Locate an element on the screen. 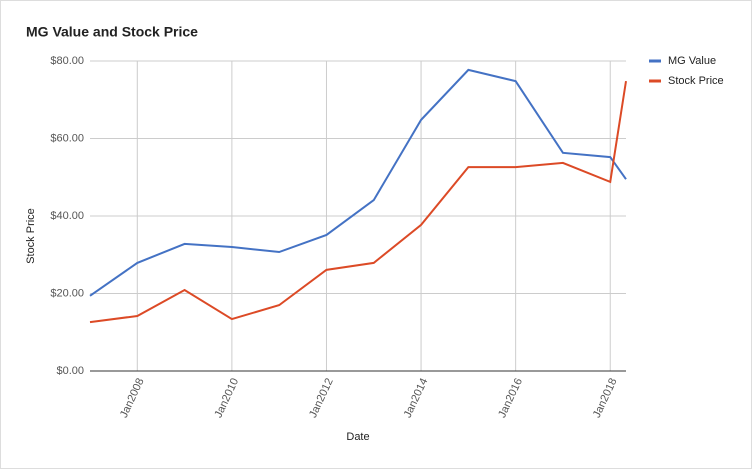 The image size is (753, 470). y-tick-label: $0.00 is located at coordinates (70, 371).